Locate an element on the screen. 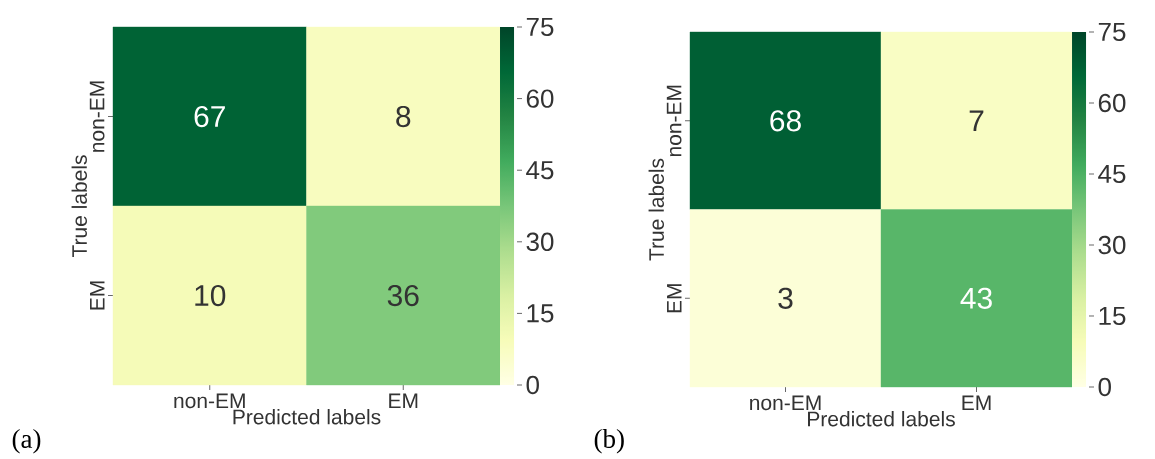  data-label: 3 is located at coordinates (785, 298).